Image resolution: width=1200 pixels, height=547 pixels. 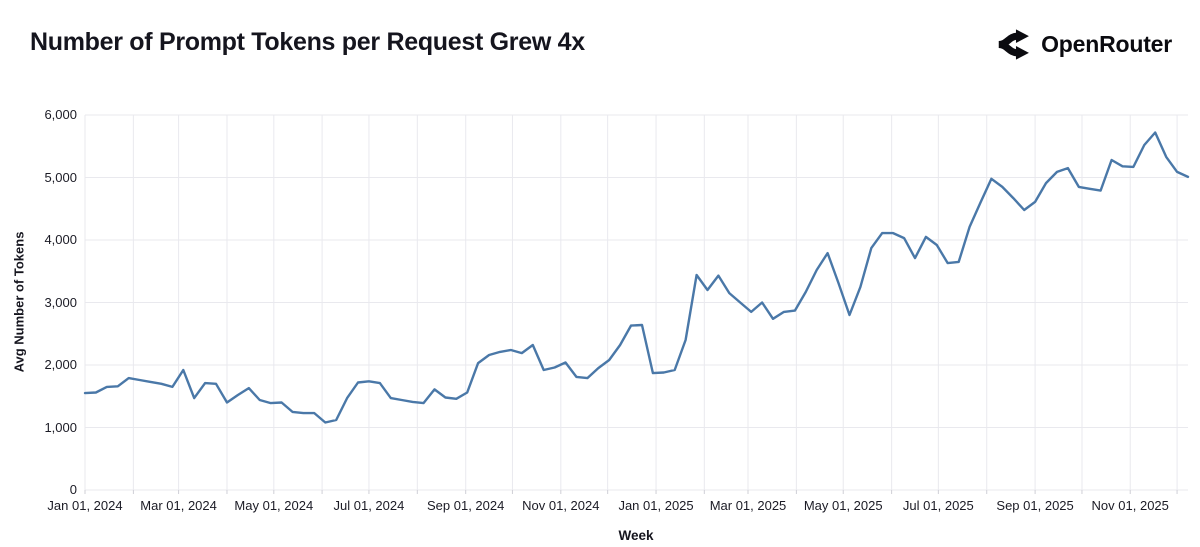 What do you see at coordinates (656, 505) in the screenshot?
I see `x-tick-label: Jan 01, 2025` at bounding box center [656, 505].